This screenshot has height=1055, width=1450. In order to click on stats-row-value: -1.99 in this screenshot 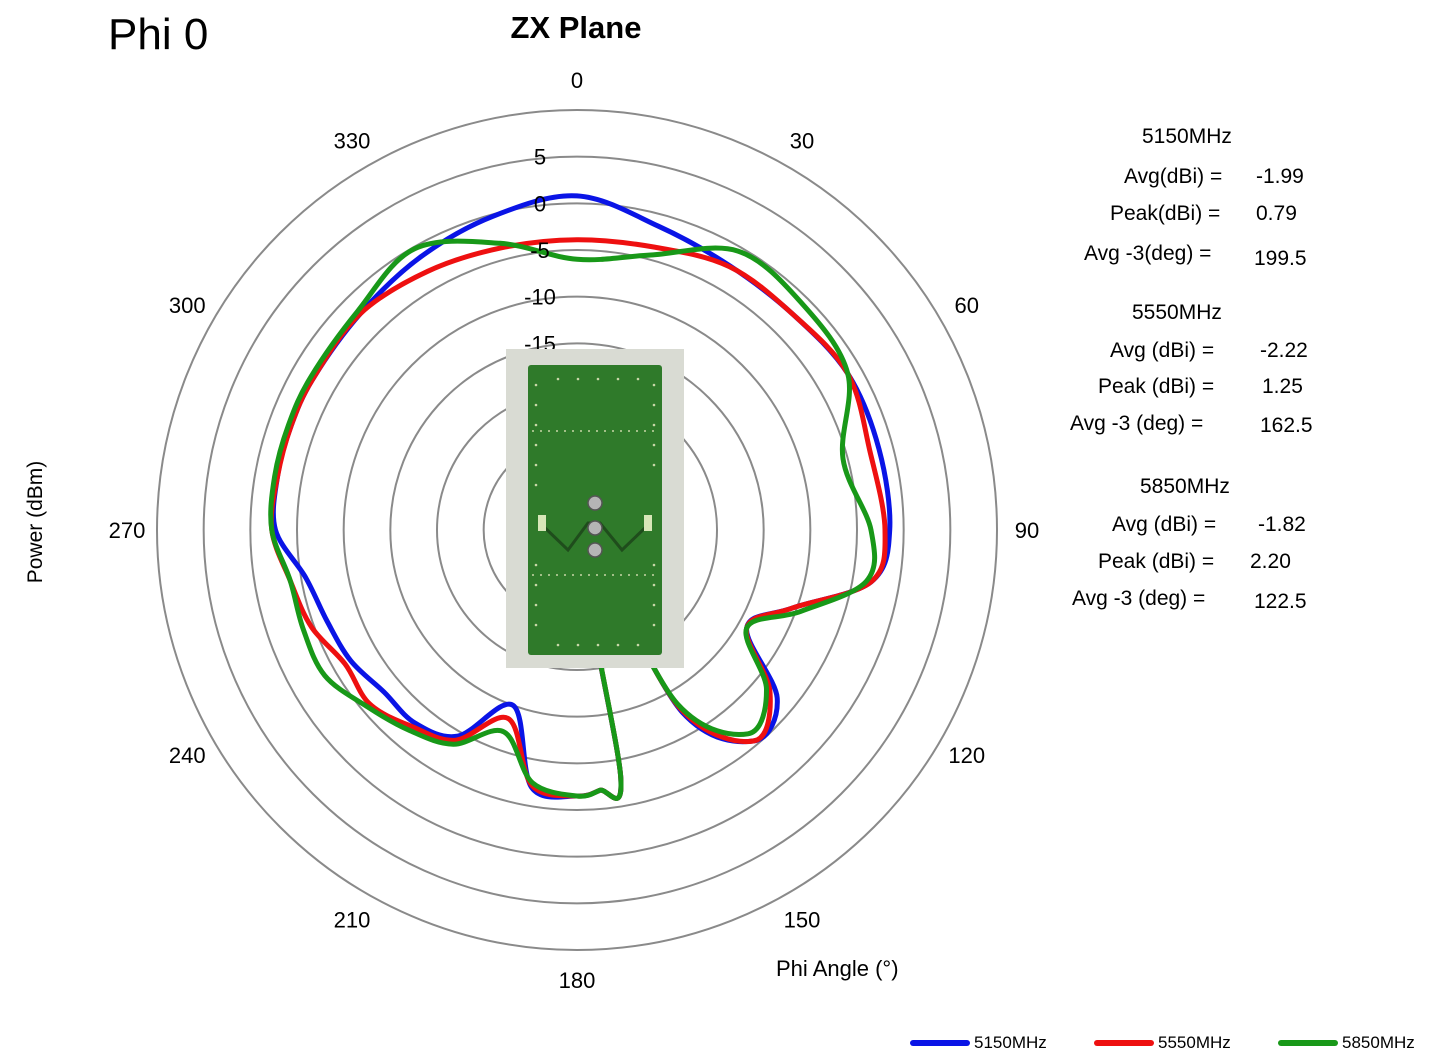, I will do `click(1280, 176)`.